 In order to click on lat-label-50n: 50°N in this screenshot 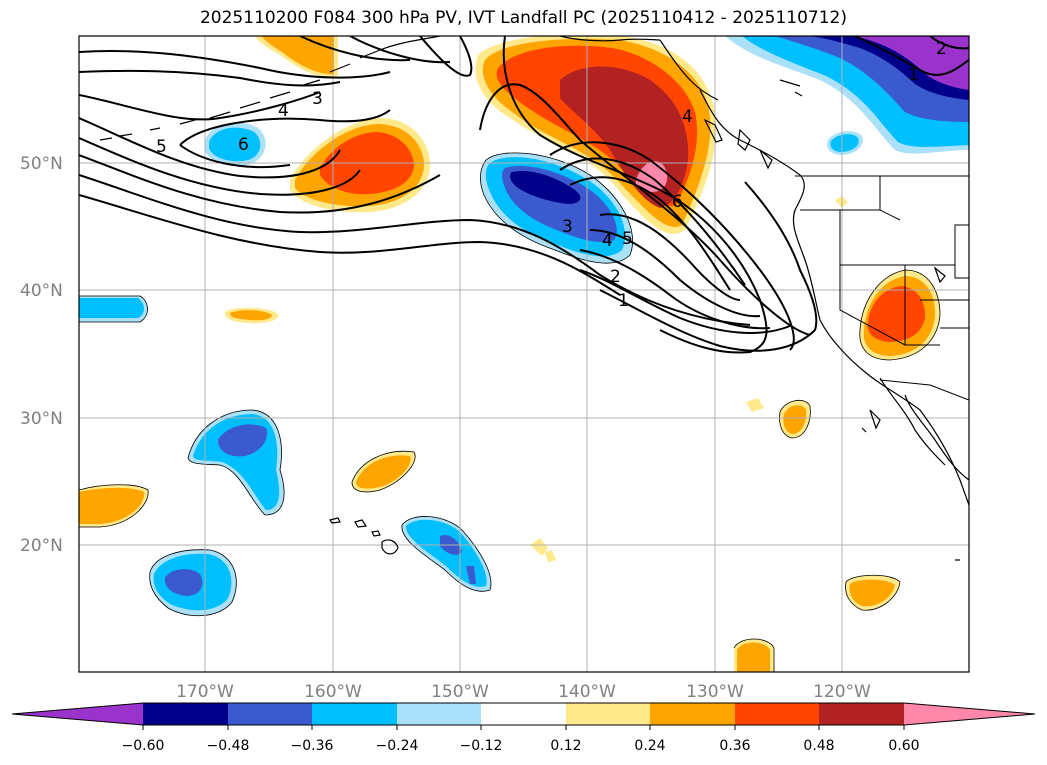, I will do `click(41, 164)`.